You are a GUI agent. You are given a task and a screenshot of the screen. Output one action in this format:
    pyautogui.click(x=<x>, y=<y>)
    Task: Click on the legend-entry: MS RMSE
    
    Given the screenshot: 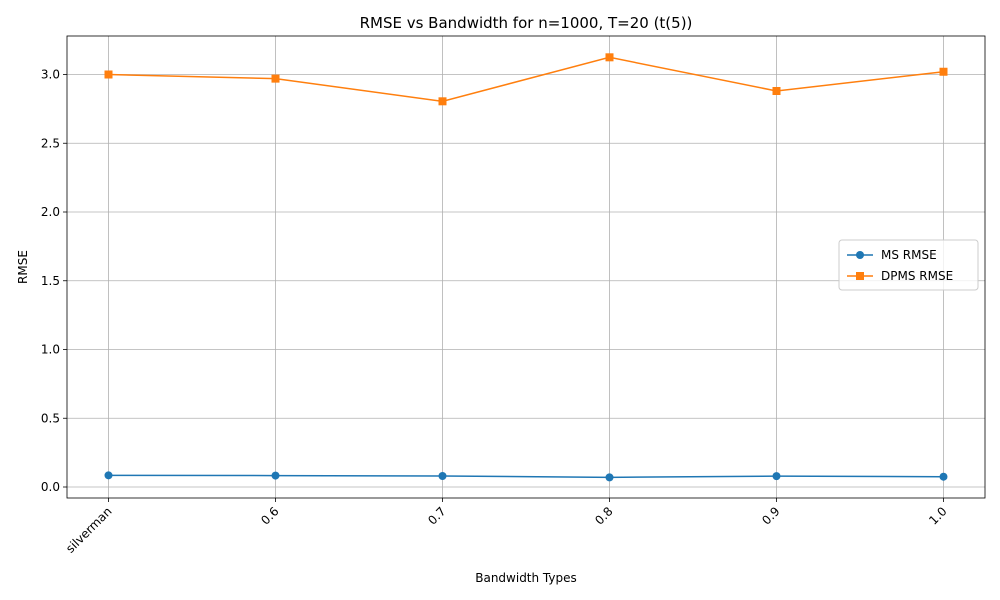 What is the action you would take?
    pyautogui.click(x=892, y=255)
    